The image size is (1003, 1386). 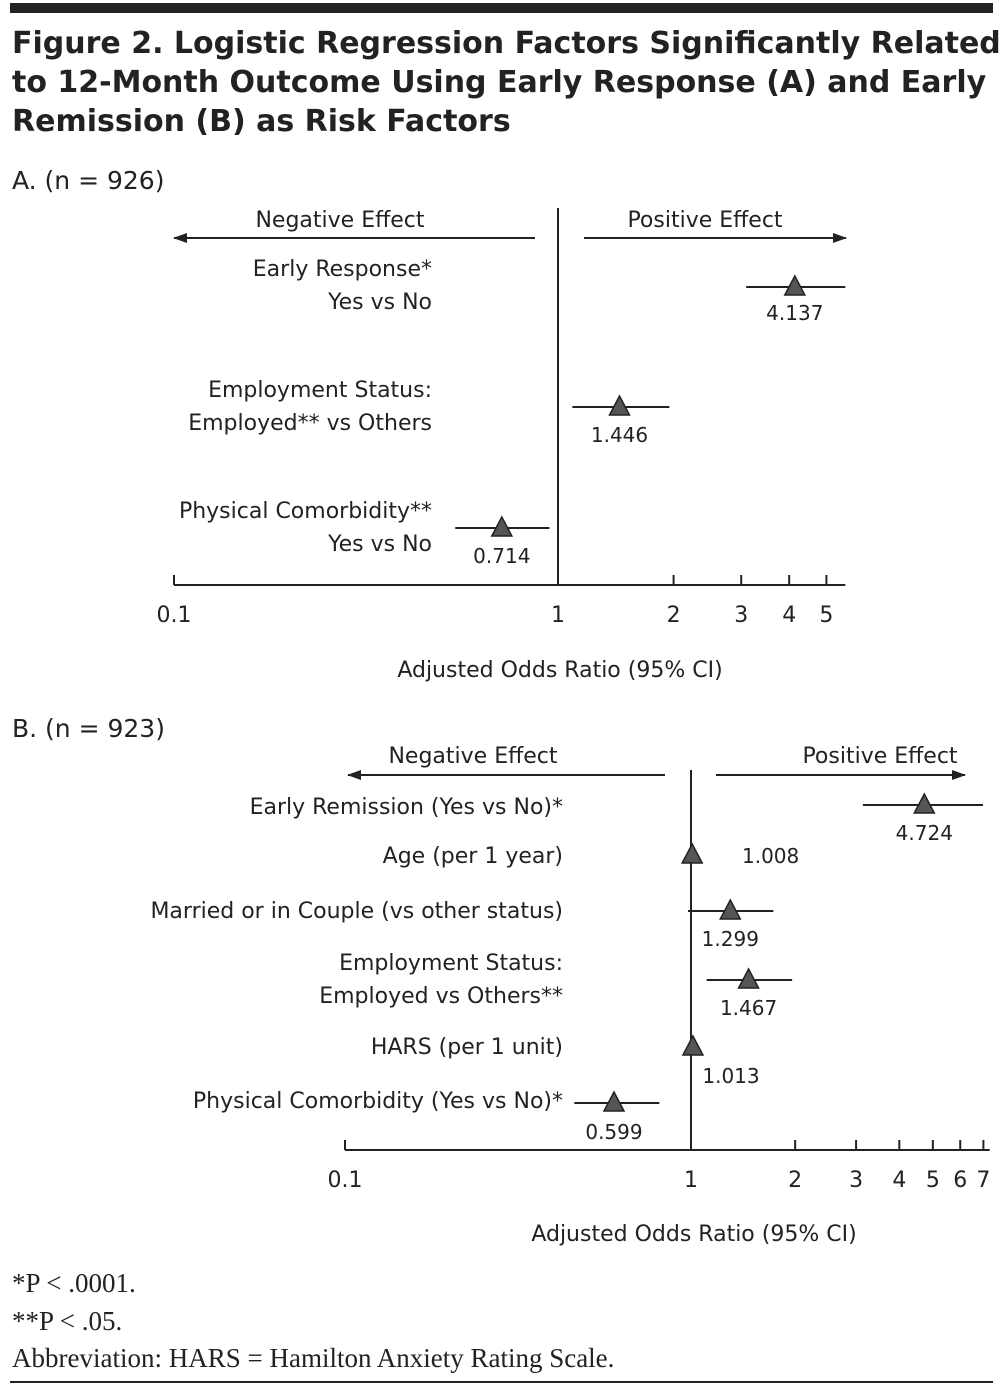 I want to click on panel-label: B. (n = 923), so click(x=88, y=728).